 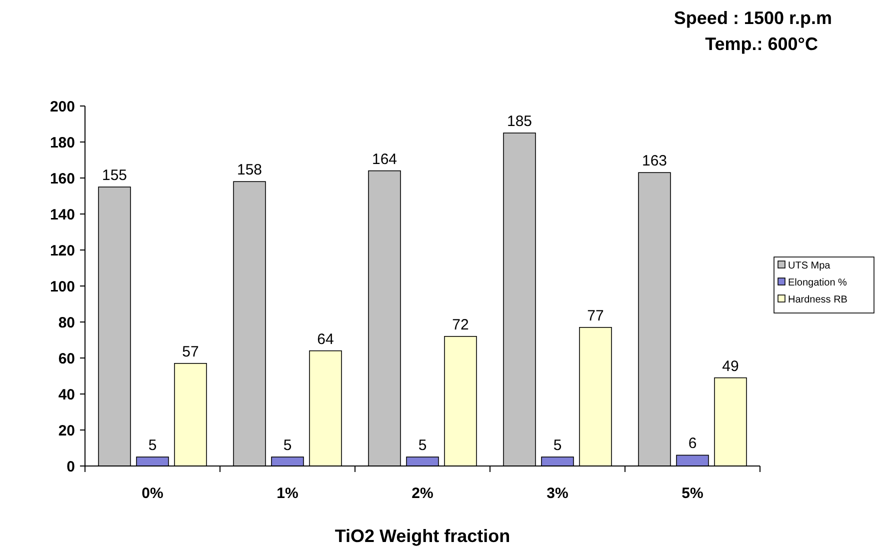 I want to click on x-tick-label: 0%, so click(x=153, y=493).